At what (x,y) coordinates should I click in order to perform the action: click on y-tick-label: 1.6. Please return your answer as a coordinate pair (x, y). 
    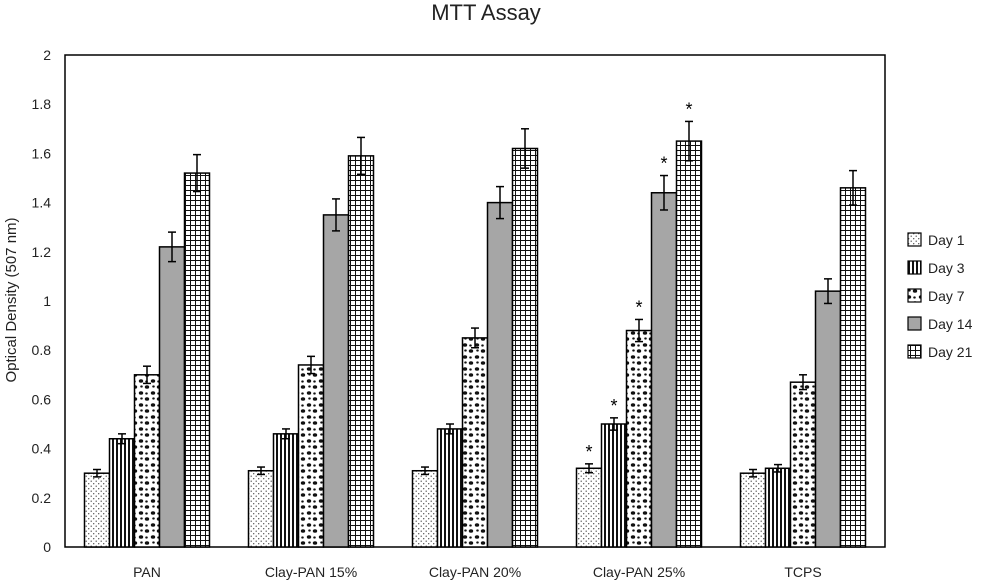
    Looking at the image, I should click on (42, 153).